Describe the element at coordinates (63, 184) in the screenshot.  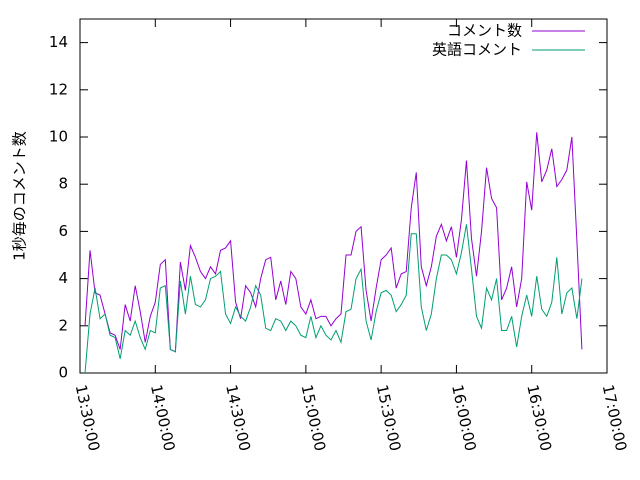
I see `y-tick-label: 8` at that location.